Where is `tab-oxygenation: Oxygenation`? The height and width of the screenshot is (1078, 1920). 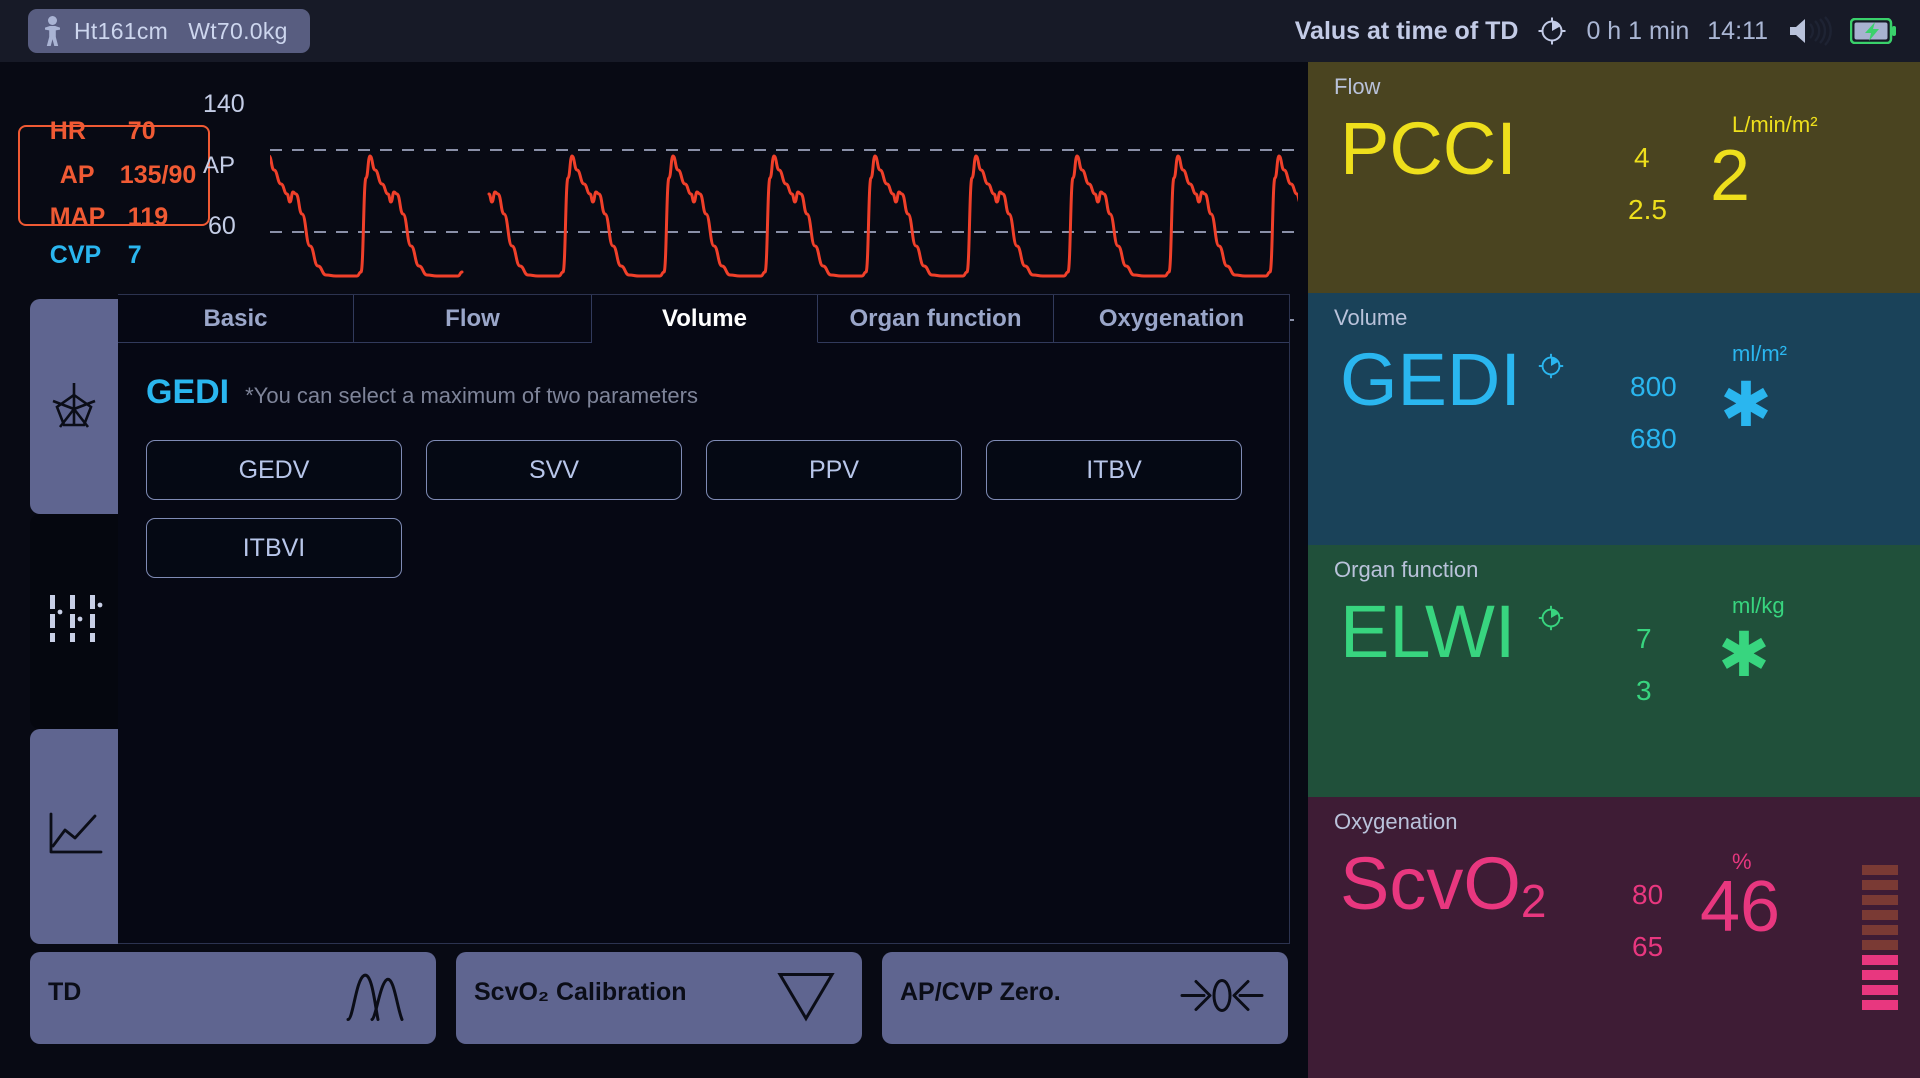 tab-oxygenation: Oxygenation is located at coordinates (1171, 319).